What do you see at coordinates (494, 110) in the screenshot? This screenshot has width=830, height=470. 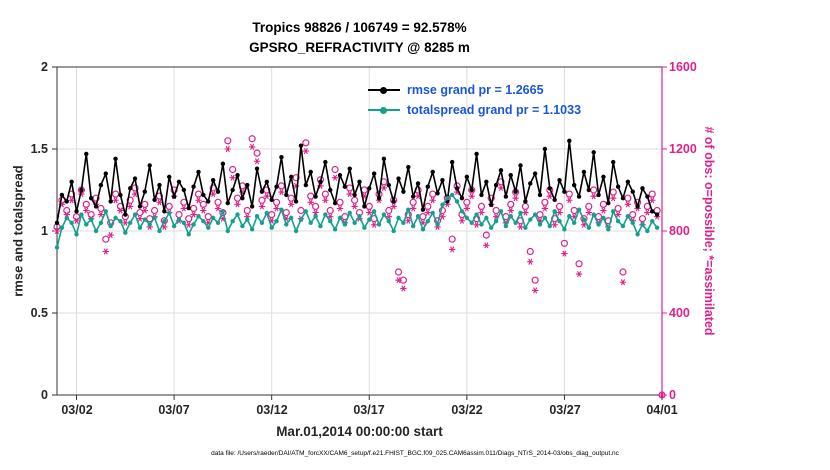 I see `legend-label-totalspread: totalspread grand pr = 1.1033` at bounding box center [494, 110].